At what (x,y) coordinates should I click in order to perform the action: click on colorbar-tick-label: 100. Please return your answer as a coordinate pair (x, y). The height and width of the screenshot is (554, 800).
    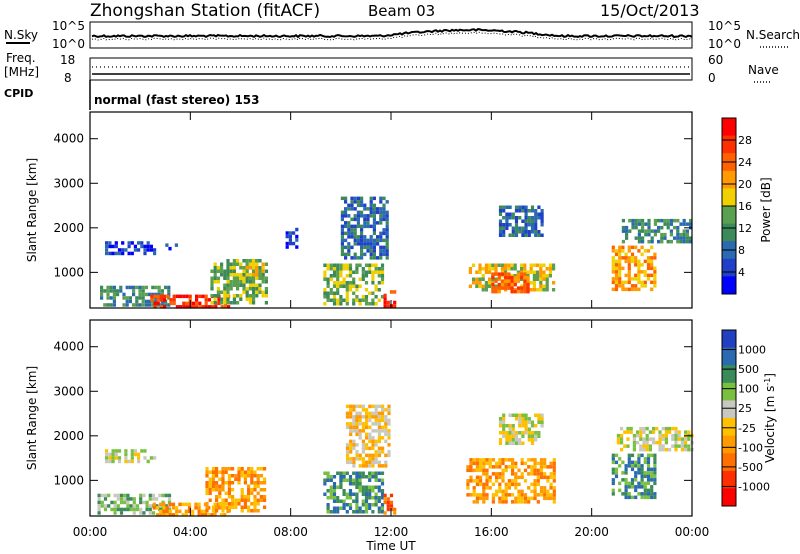
    Looking at the image, I should click on (748, 389).